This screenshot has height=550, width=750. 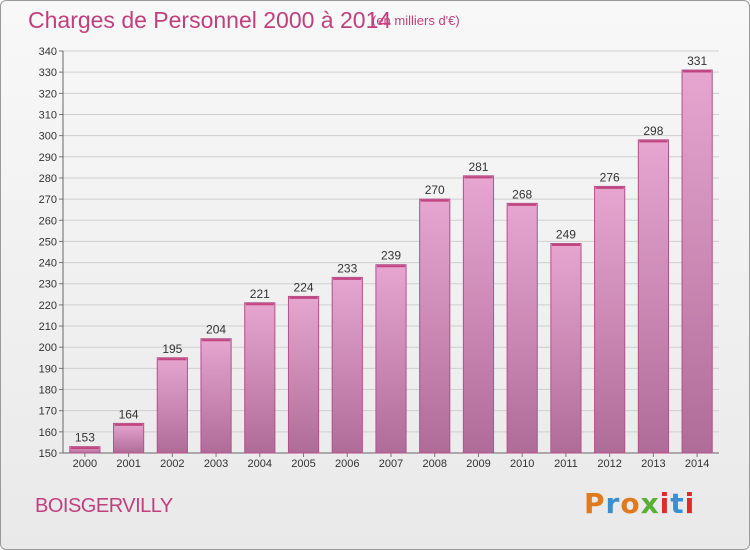 I want to click on x-tick-label: 2000, so click(x=85, y=464).